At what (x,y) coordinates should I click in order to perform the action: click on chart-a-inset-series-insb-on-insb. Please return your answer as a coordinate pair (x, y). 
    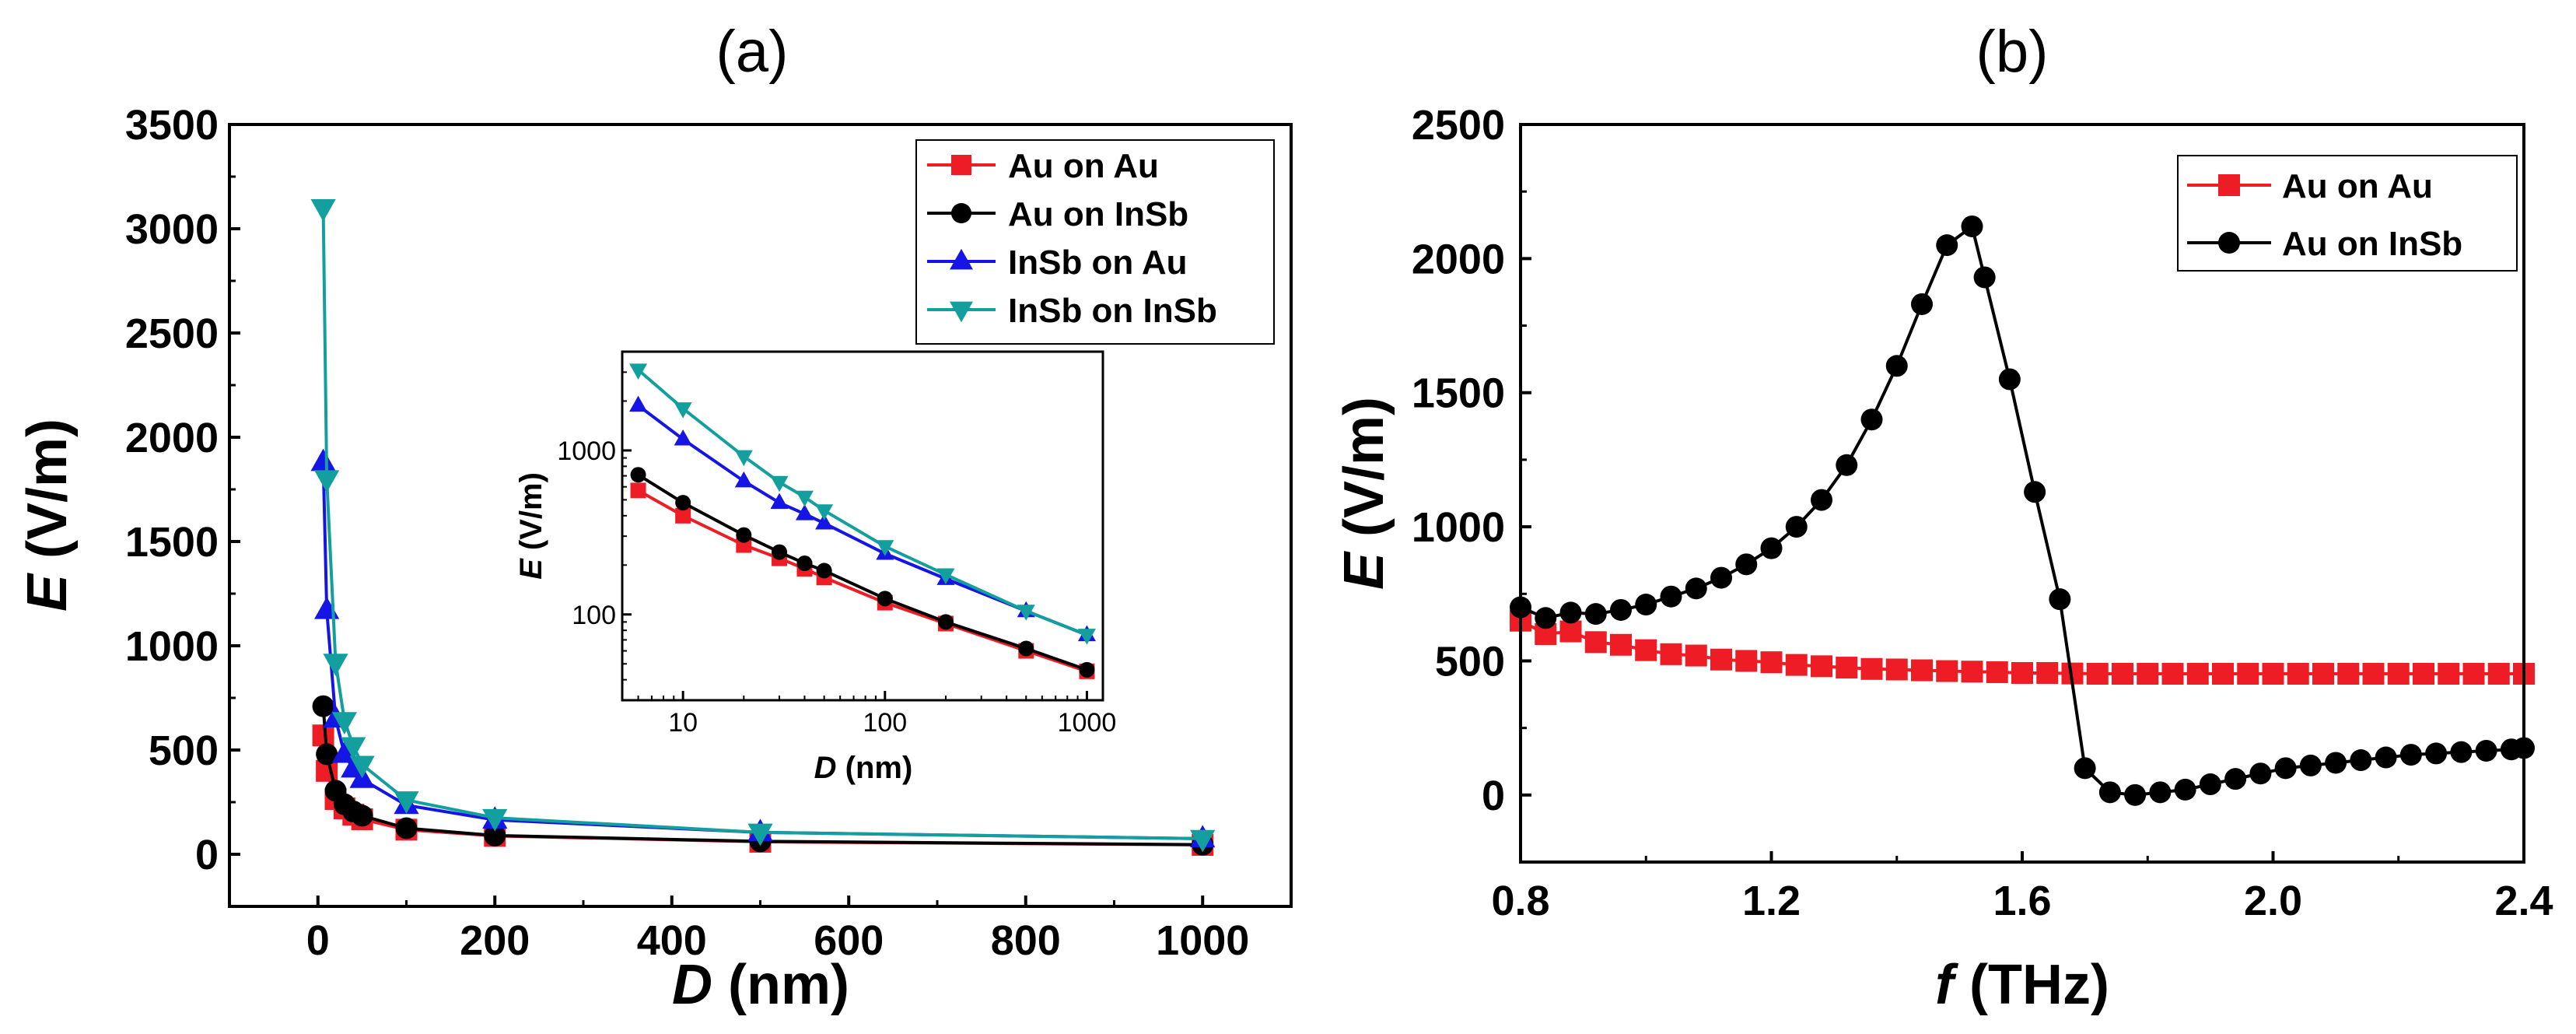
    Looking at the image, I should click on (863, 504).